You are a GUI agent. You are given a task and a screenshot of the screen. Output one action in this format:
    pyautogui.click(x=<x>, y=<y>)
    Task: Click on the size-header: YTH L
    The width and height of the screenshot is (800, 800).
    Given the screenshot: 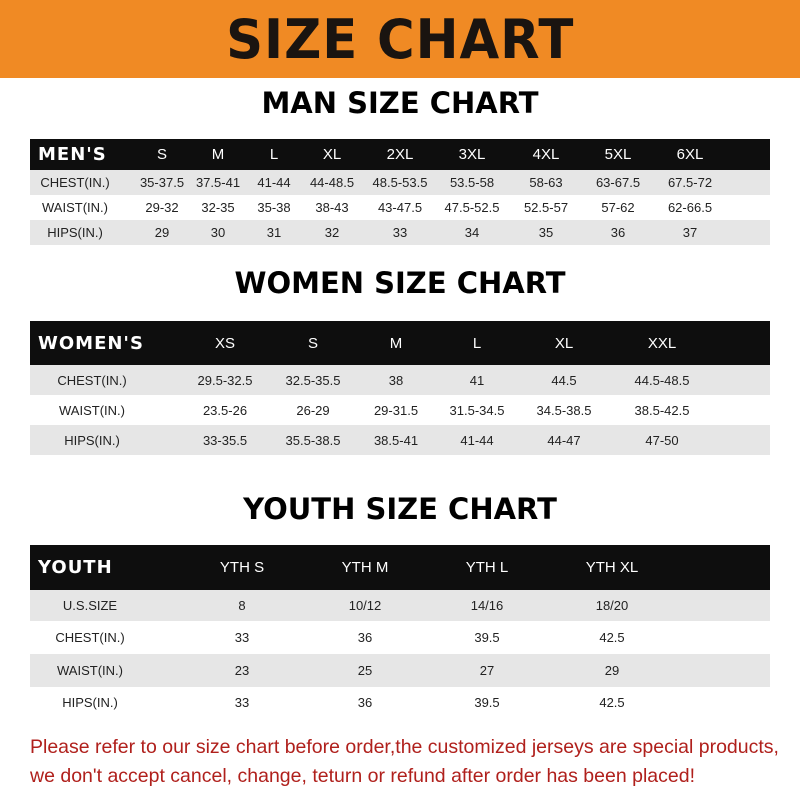 What is the action you would take?
    pyautogui.click(x=487, y=567)
    